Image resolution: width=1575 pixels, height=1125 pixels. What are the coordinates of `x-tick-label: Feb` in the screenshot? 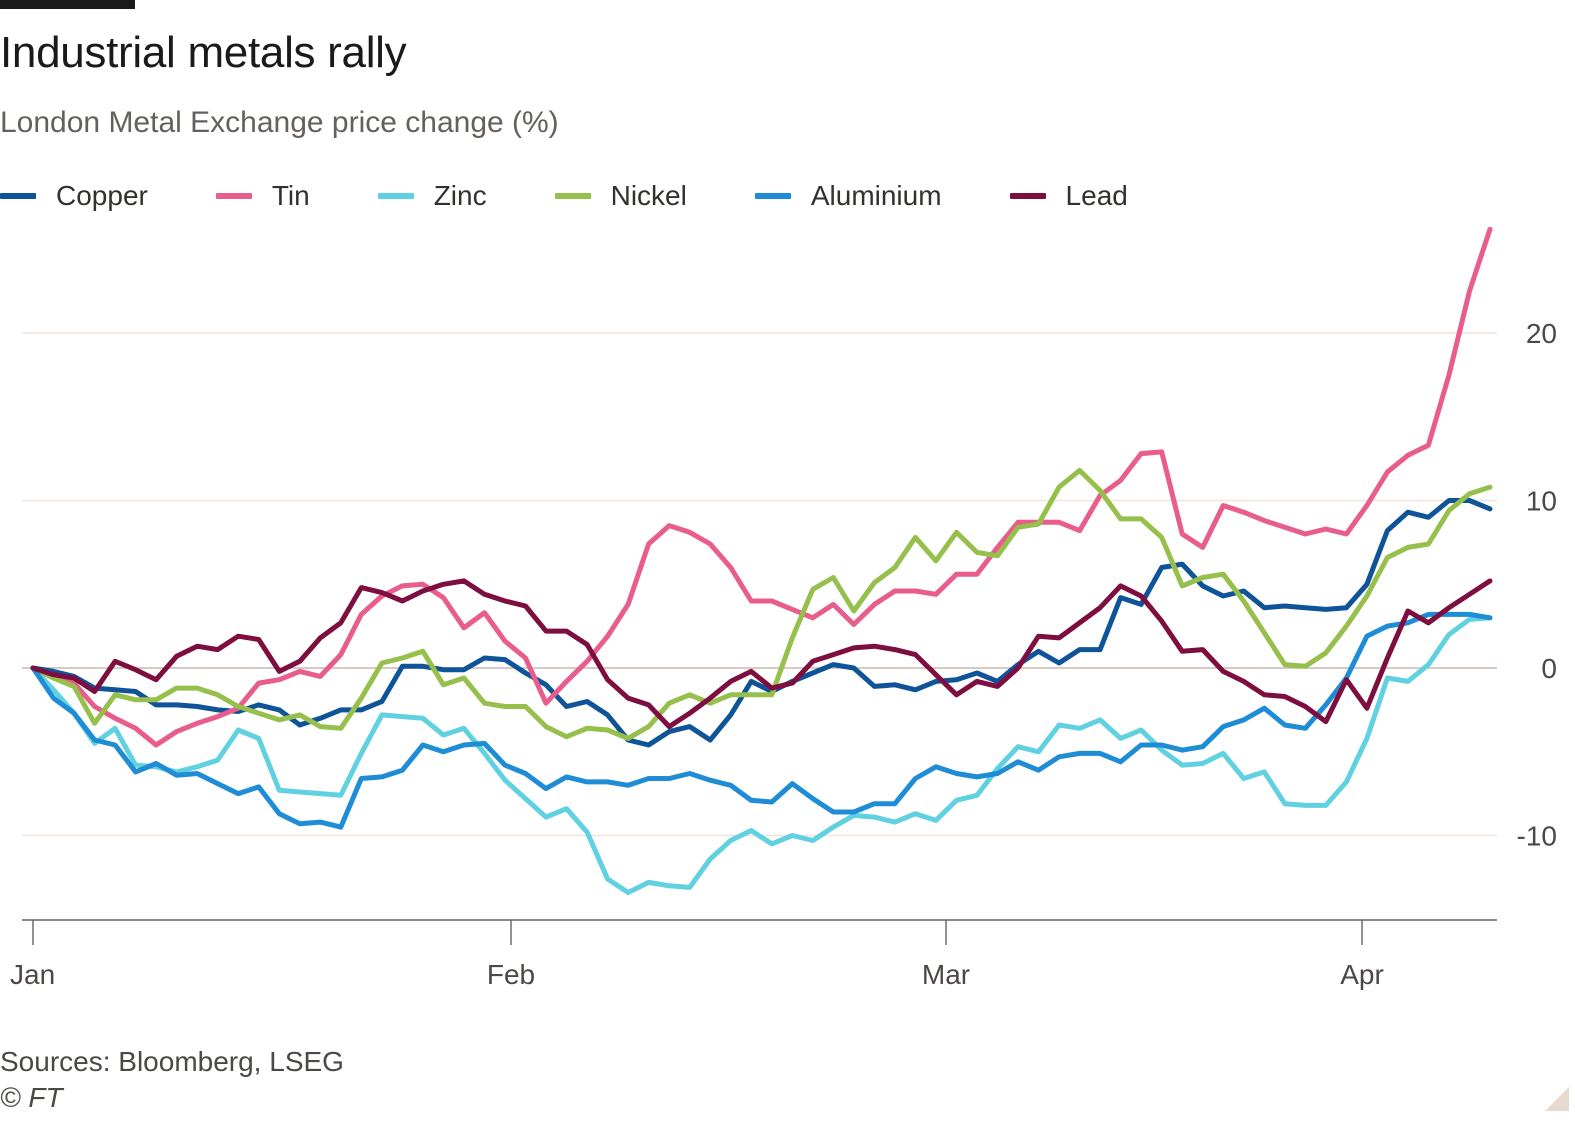 It's located at (511, 974).